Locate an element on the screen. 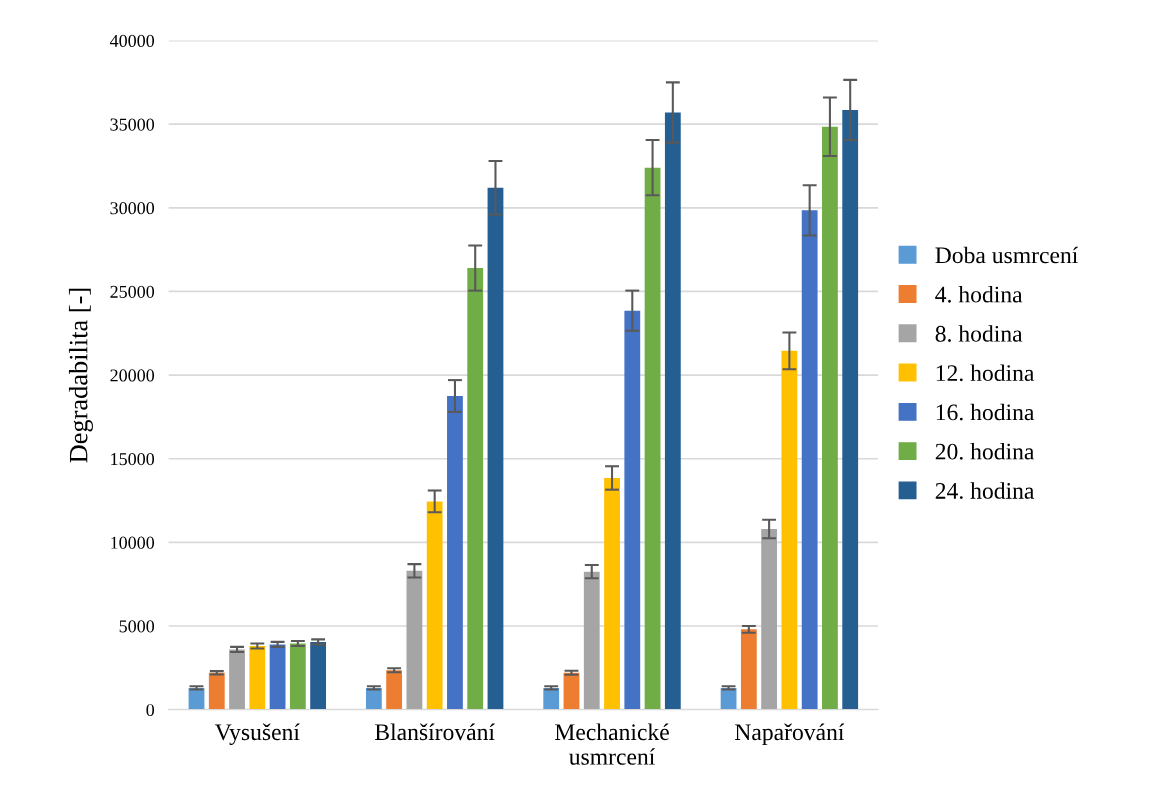 This screenshot has width=1163, height=811. y-axis-title: Degradabilita [-] is located at coordinates (80, 375).